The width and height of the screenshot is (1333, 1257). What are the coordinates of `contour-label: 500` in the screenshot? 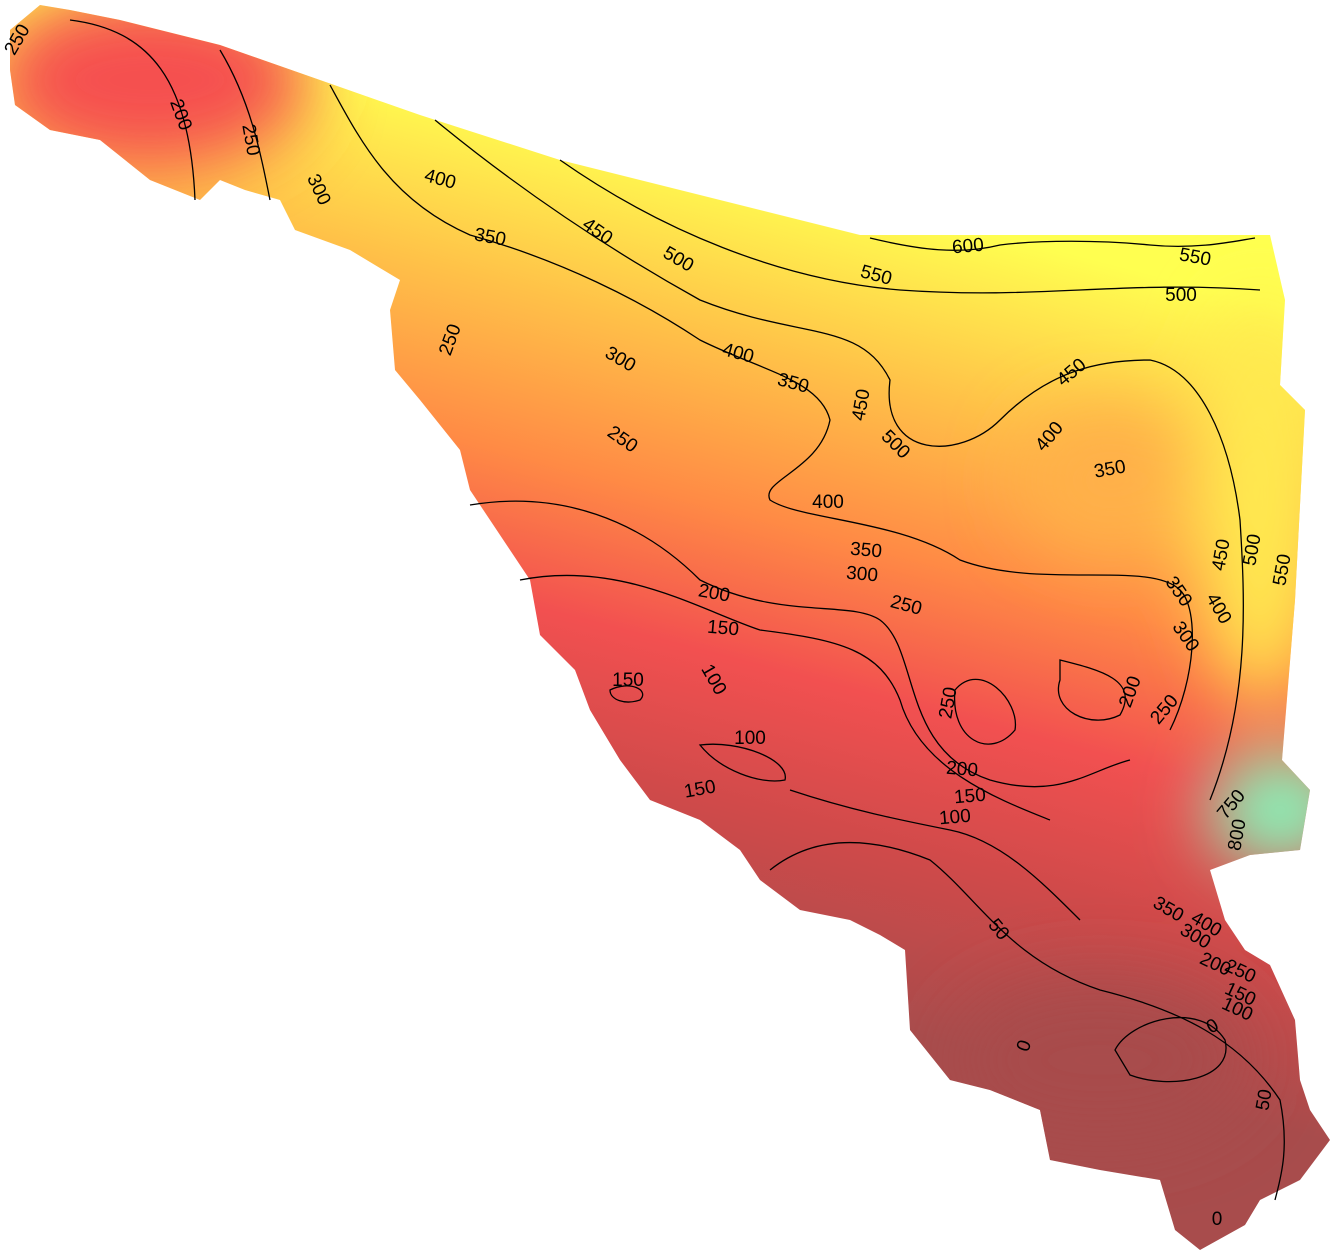 It's located at (1181, 295).